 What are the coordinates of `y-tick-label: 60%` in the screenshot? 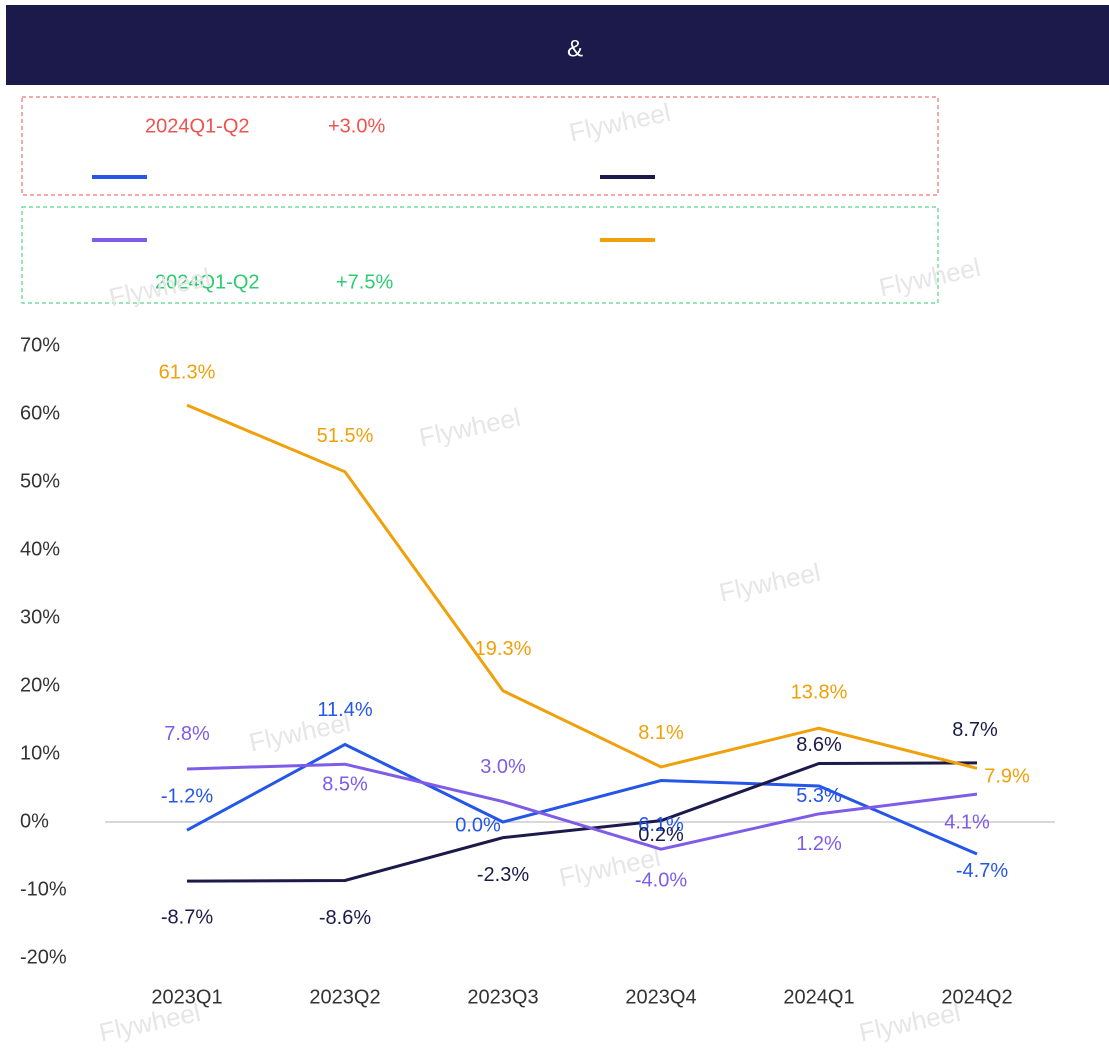 It's located at (40, 413).